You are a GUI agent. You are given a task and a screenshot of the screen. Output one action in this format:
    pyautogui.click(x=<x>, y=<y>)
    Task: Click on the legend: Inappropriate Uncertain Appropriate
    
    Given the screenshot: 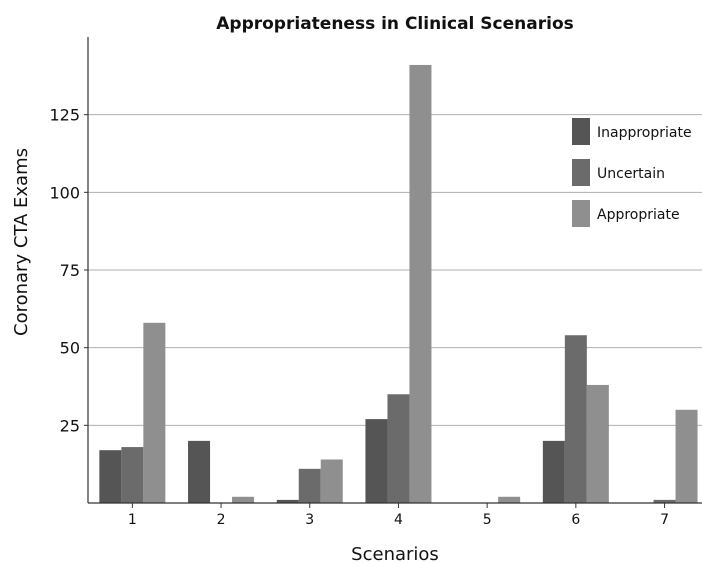 What is the action you would take?
    pyautogui.click(x=632, y=172)
    